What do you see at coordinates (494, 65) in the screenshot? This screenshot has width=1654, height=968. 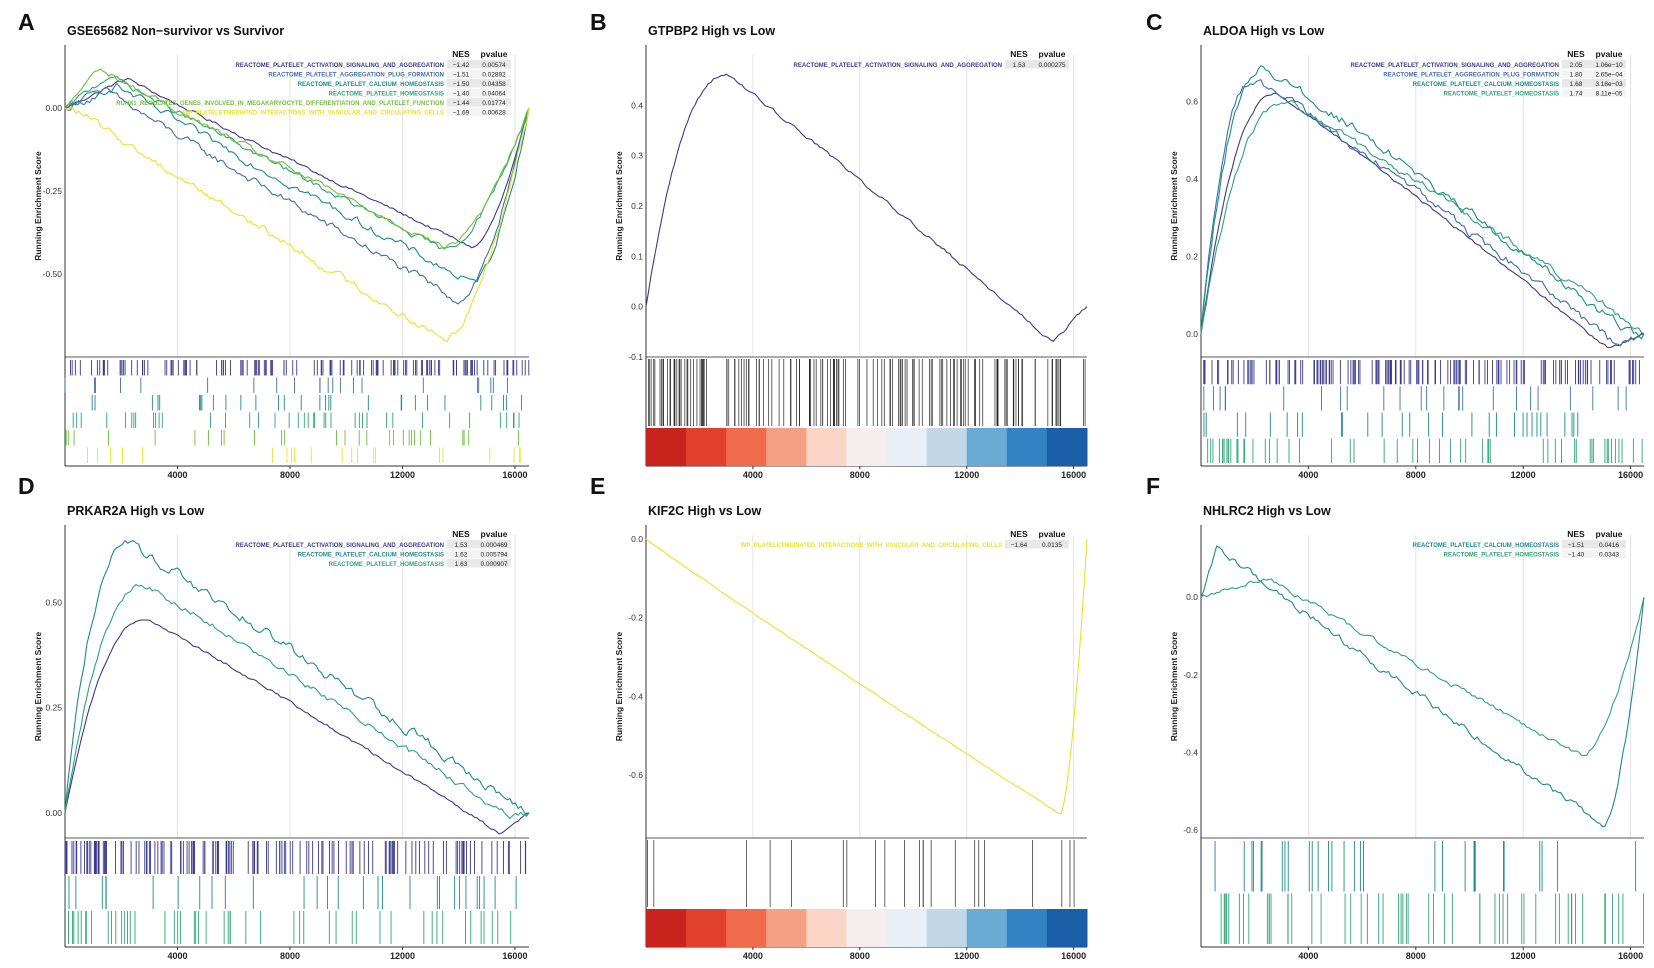 I see `pvalue-value: 0.00574` at bounding box center [494, 65].